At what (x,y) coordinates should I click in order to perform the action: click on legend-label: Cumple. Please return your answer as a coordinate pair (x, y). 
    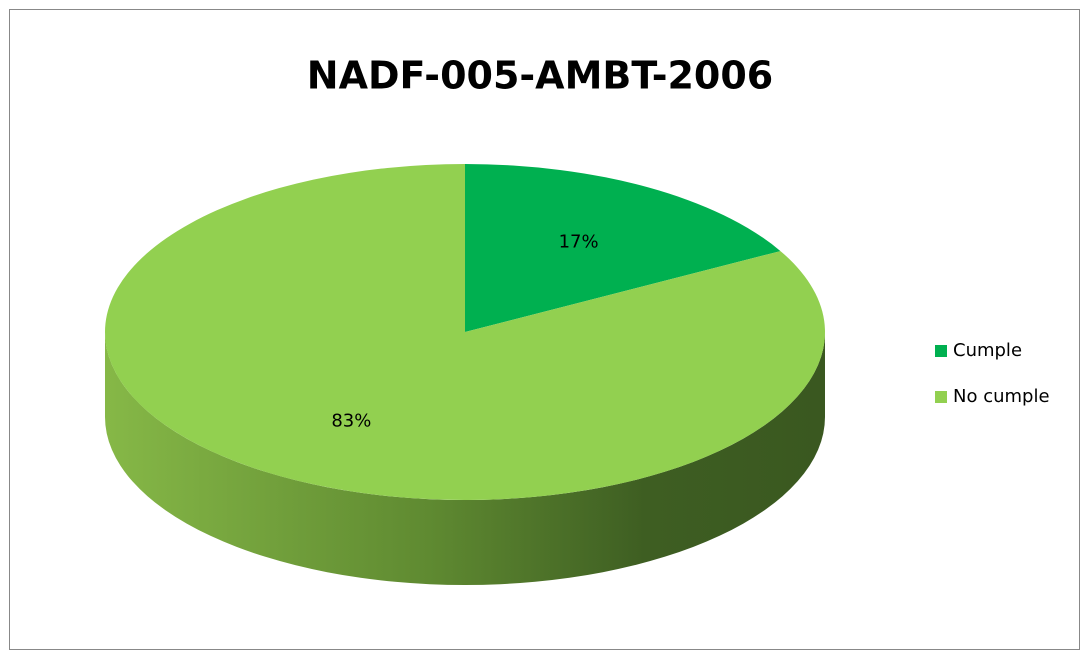
    Looking at the image, I should click on (987, 350).